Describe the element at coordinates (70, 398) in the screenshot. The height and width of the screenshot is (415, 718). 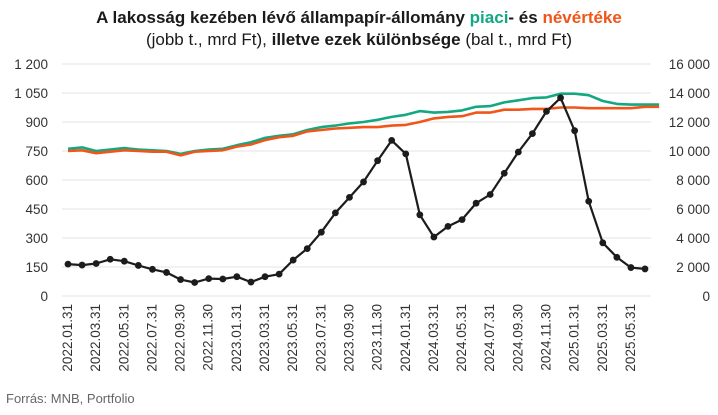
I see `source-note: Forrás: MNB, Portfolio` at that location.